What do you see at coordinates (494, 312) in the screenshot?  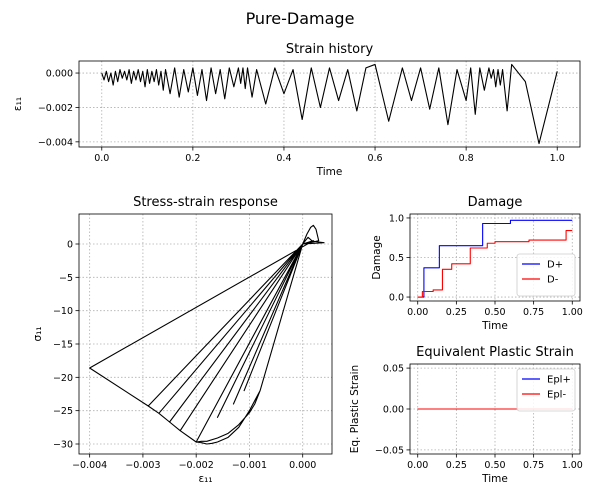 I see `damage-x-tick-label: 0.50` at bounding box center [494, 312].